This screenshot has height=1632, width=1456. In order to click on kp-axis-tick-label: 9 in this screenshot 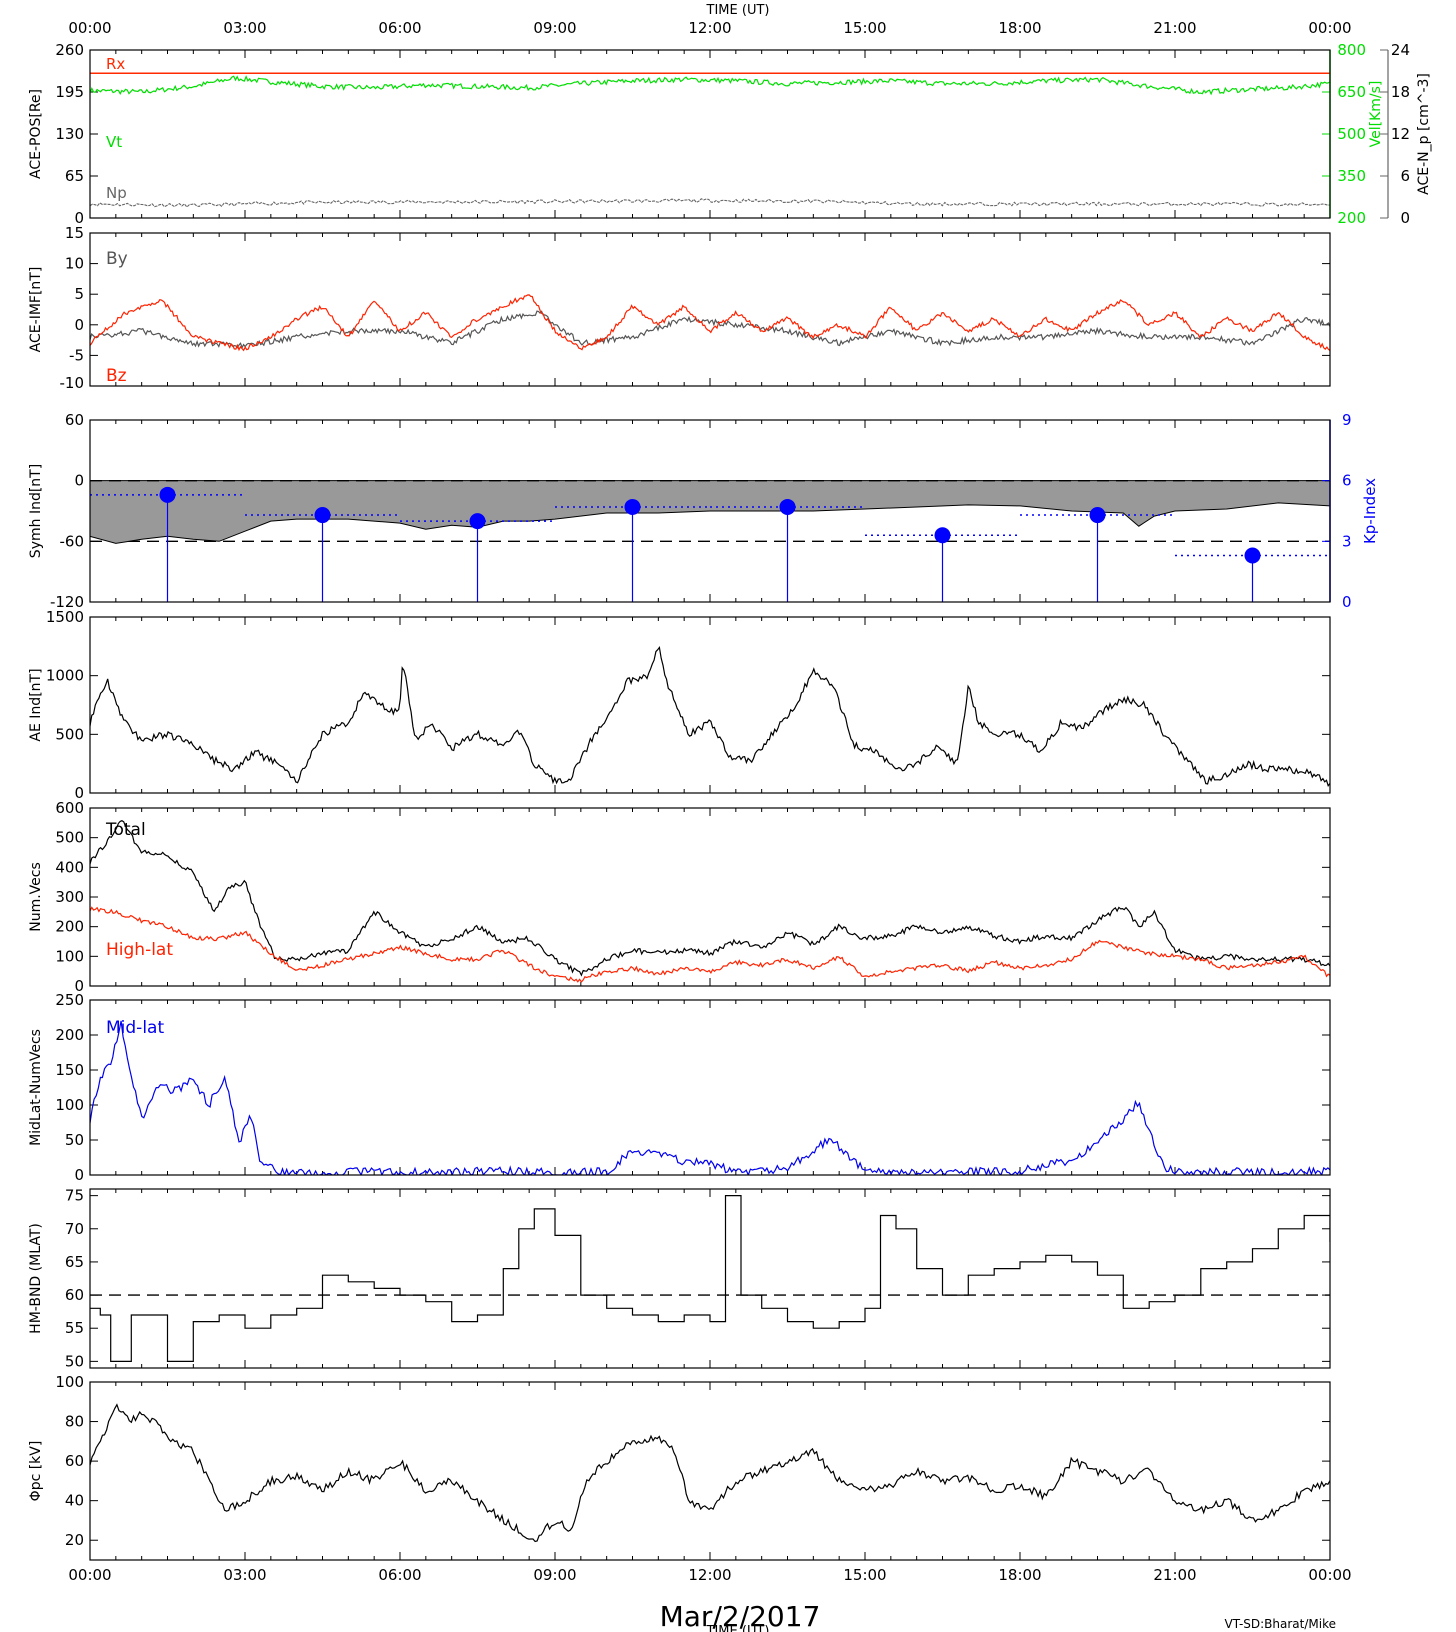, I will do `click(1347, 420)`.